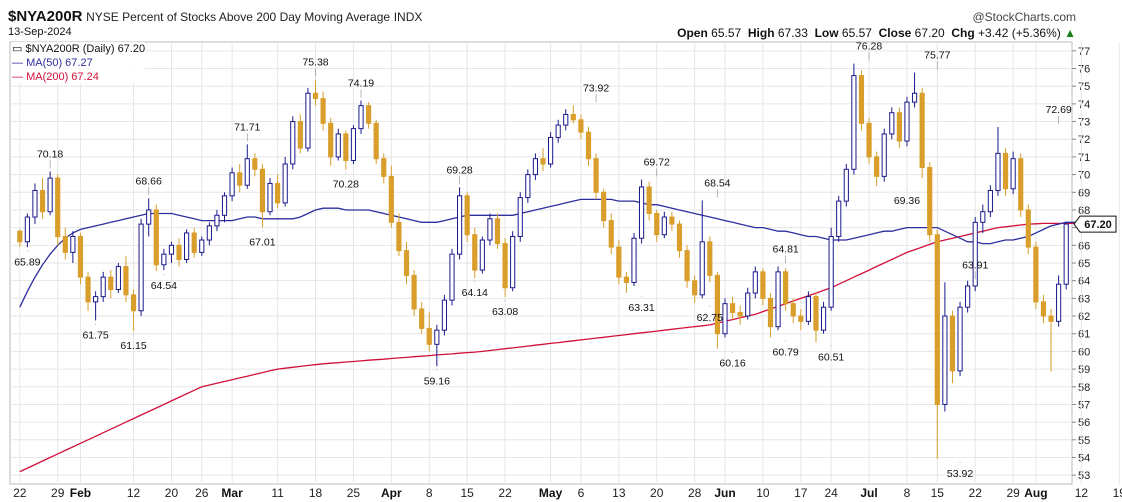  I want to click on annotation-label: 60.16, so click(732, 364).